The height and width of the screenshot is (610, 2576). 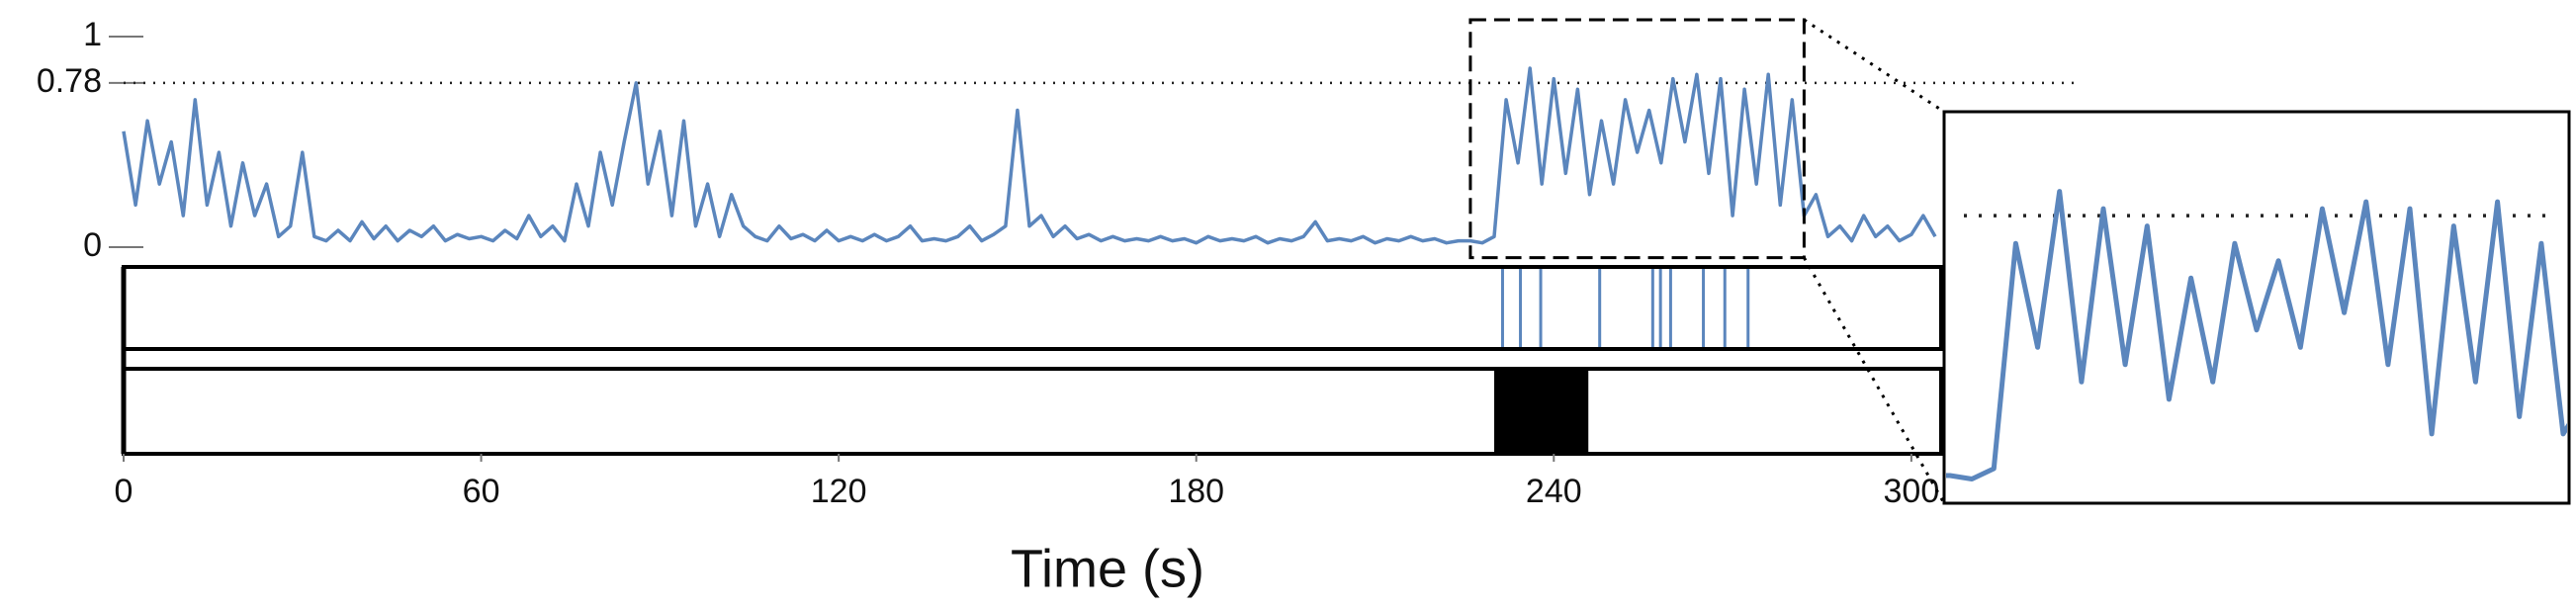 What do you see at coordinates (481, 491) in the screenshot?
I see `x-tick-label: 60` at bounding box center [481, 491].